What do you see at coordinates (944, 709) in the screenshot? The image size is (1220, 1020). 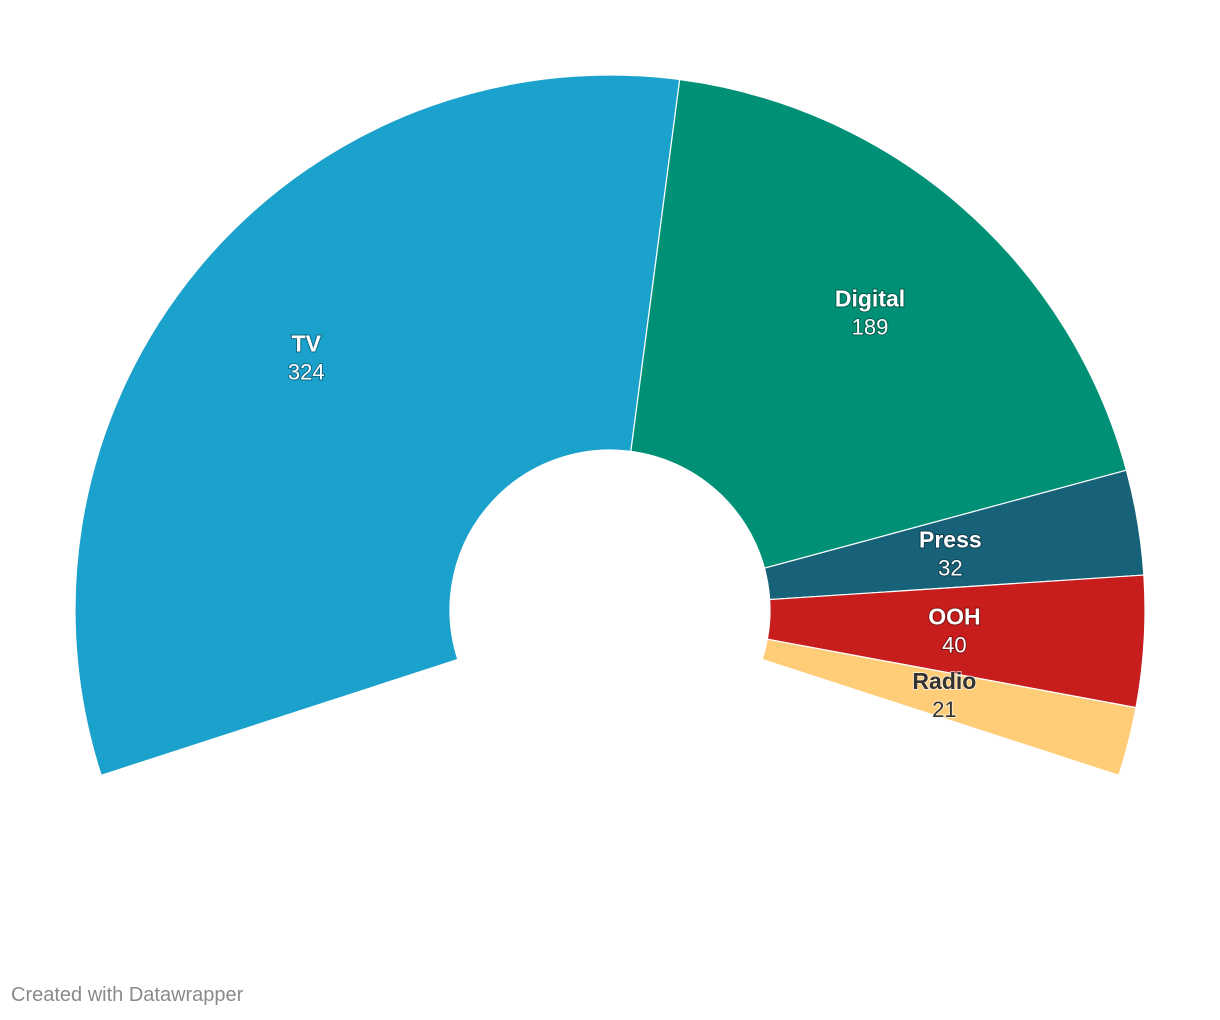 I see `slice-value-radio: 21` at bounding box center [944, 709].